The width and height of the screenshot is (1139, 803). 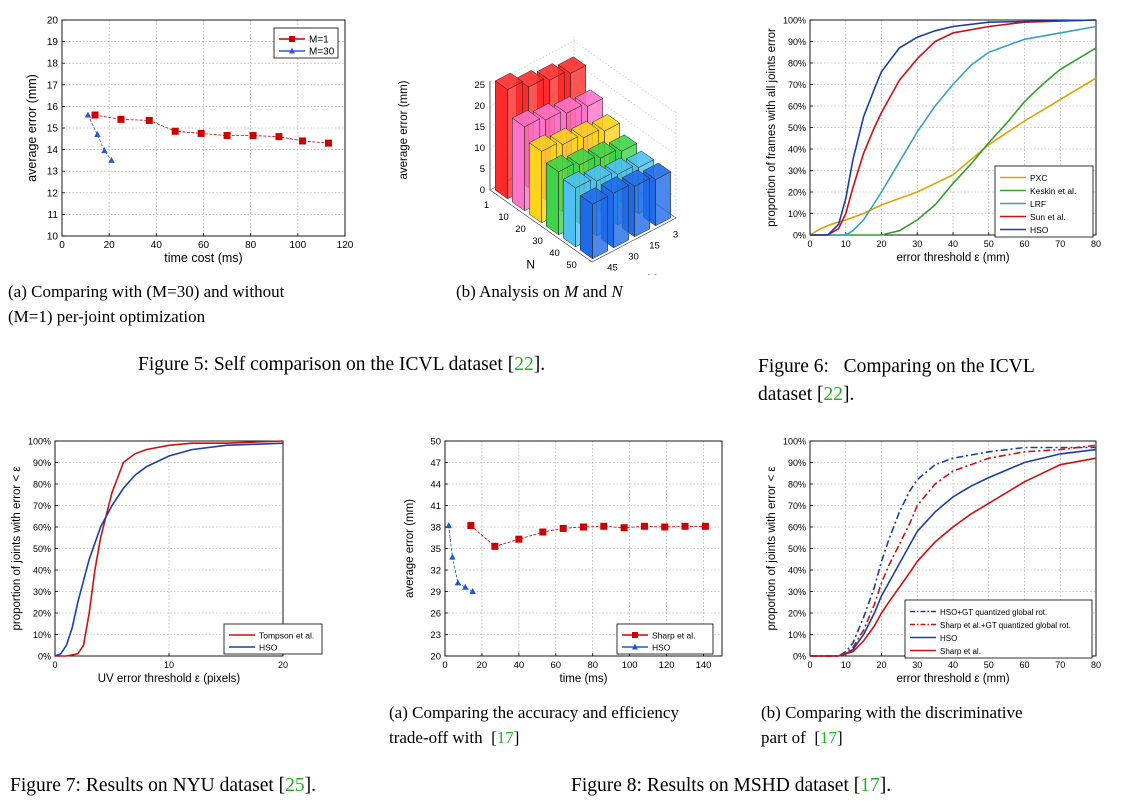 What do you see at coordinates (53, 85) in the screenshot?
I see `y-tick-label: 17` at bounding box center [53, 85].